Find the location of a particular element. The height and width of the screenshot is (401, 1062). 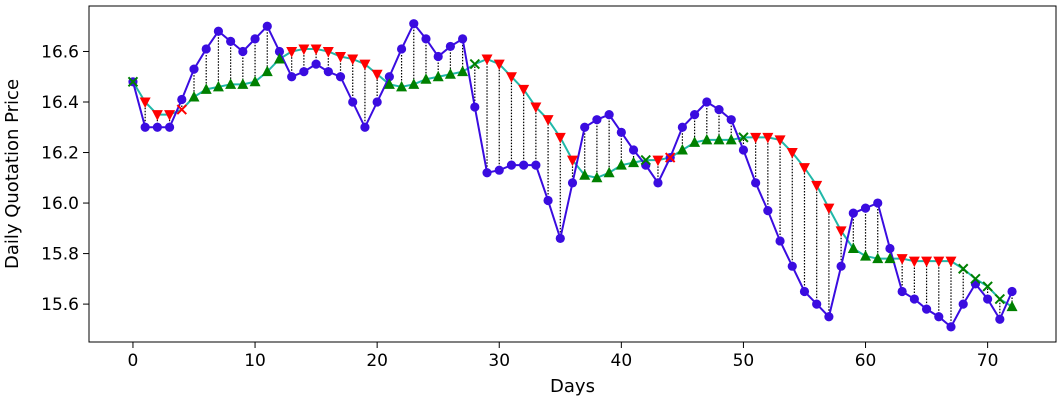

x-axis-ticks: 0 10 20 30 40 50 60 70 is located at coordinates (563, 356).